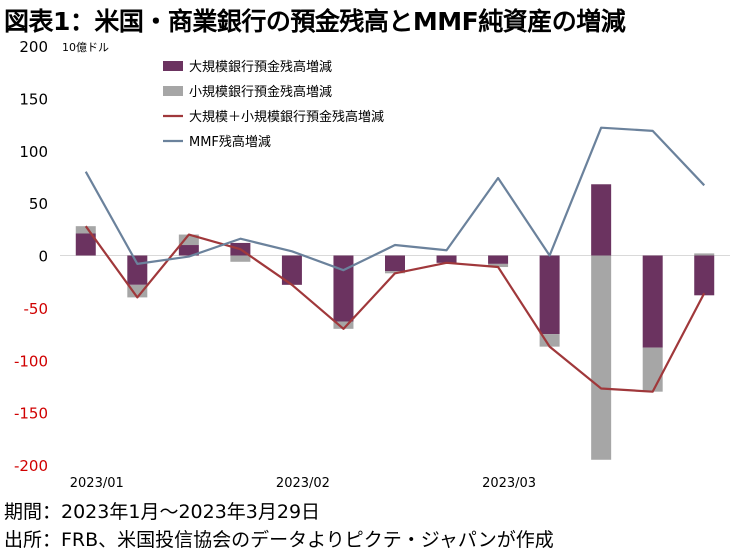 The image size is (747, 555). I want to click on legend-label: 大規模銀行預金残高増減, so click(260, 67).